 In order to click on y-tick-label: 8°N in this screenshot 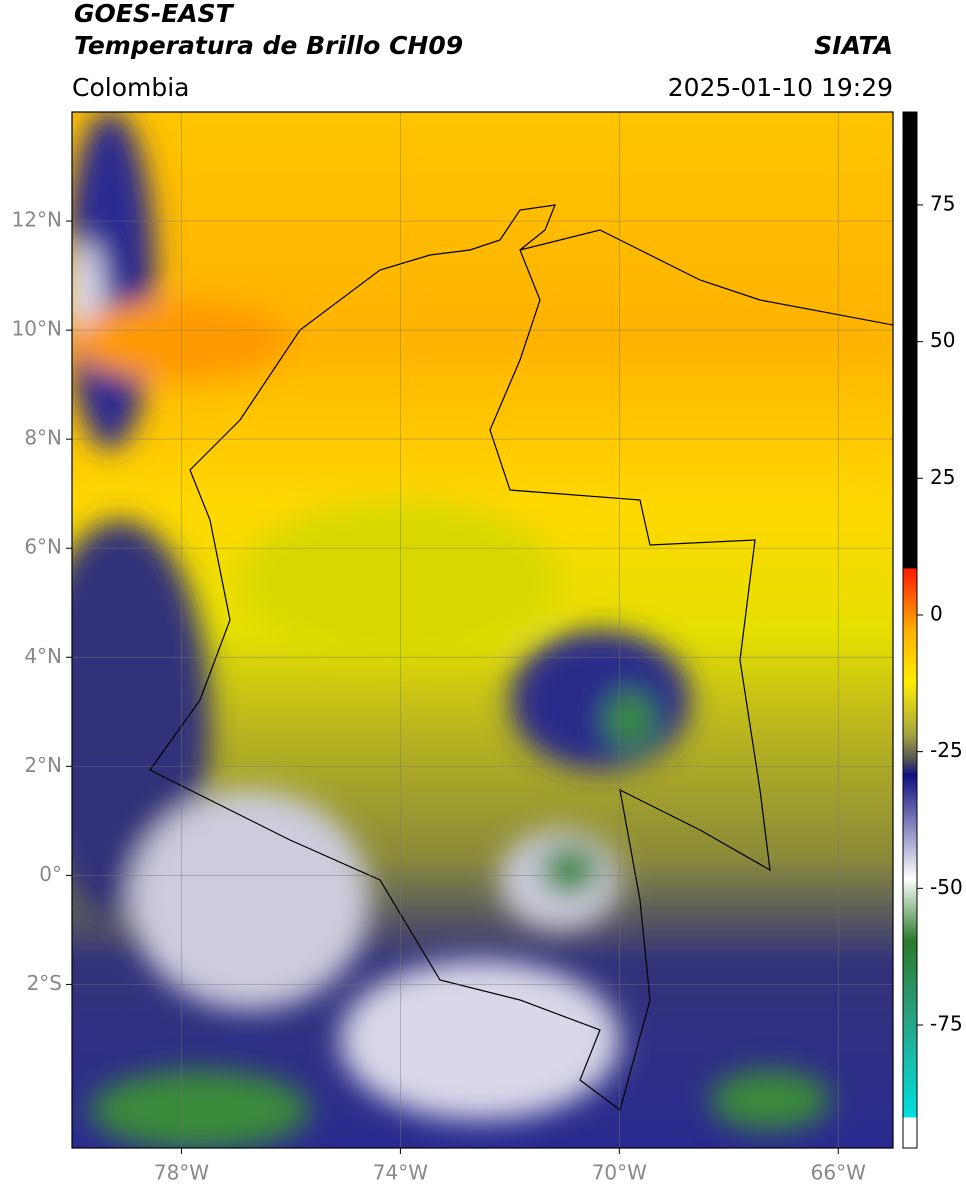, I will do `click(43, 438)`.